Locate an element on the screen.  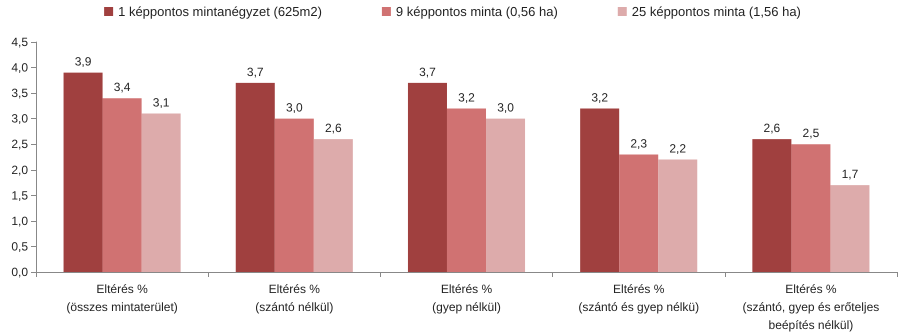
x-tick-label: Eltérés % (összes mintaterület) is located at coordinates (122, 298).